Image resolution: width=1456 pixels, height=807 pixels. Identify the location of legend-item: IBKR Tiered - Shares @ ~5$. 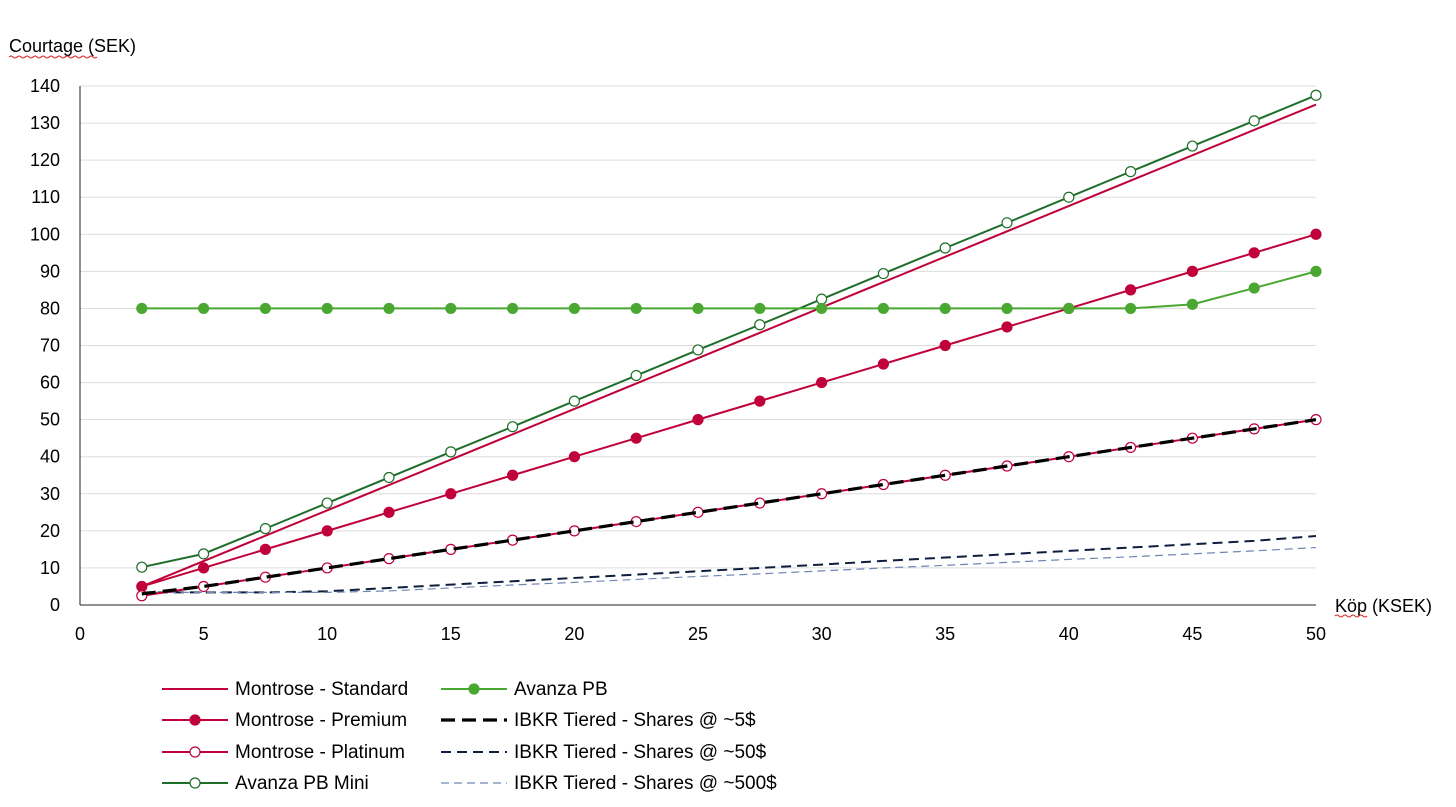
(598, 720).